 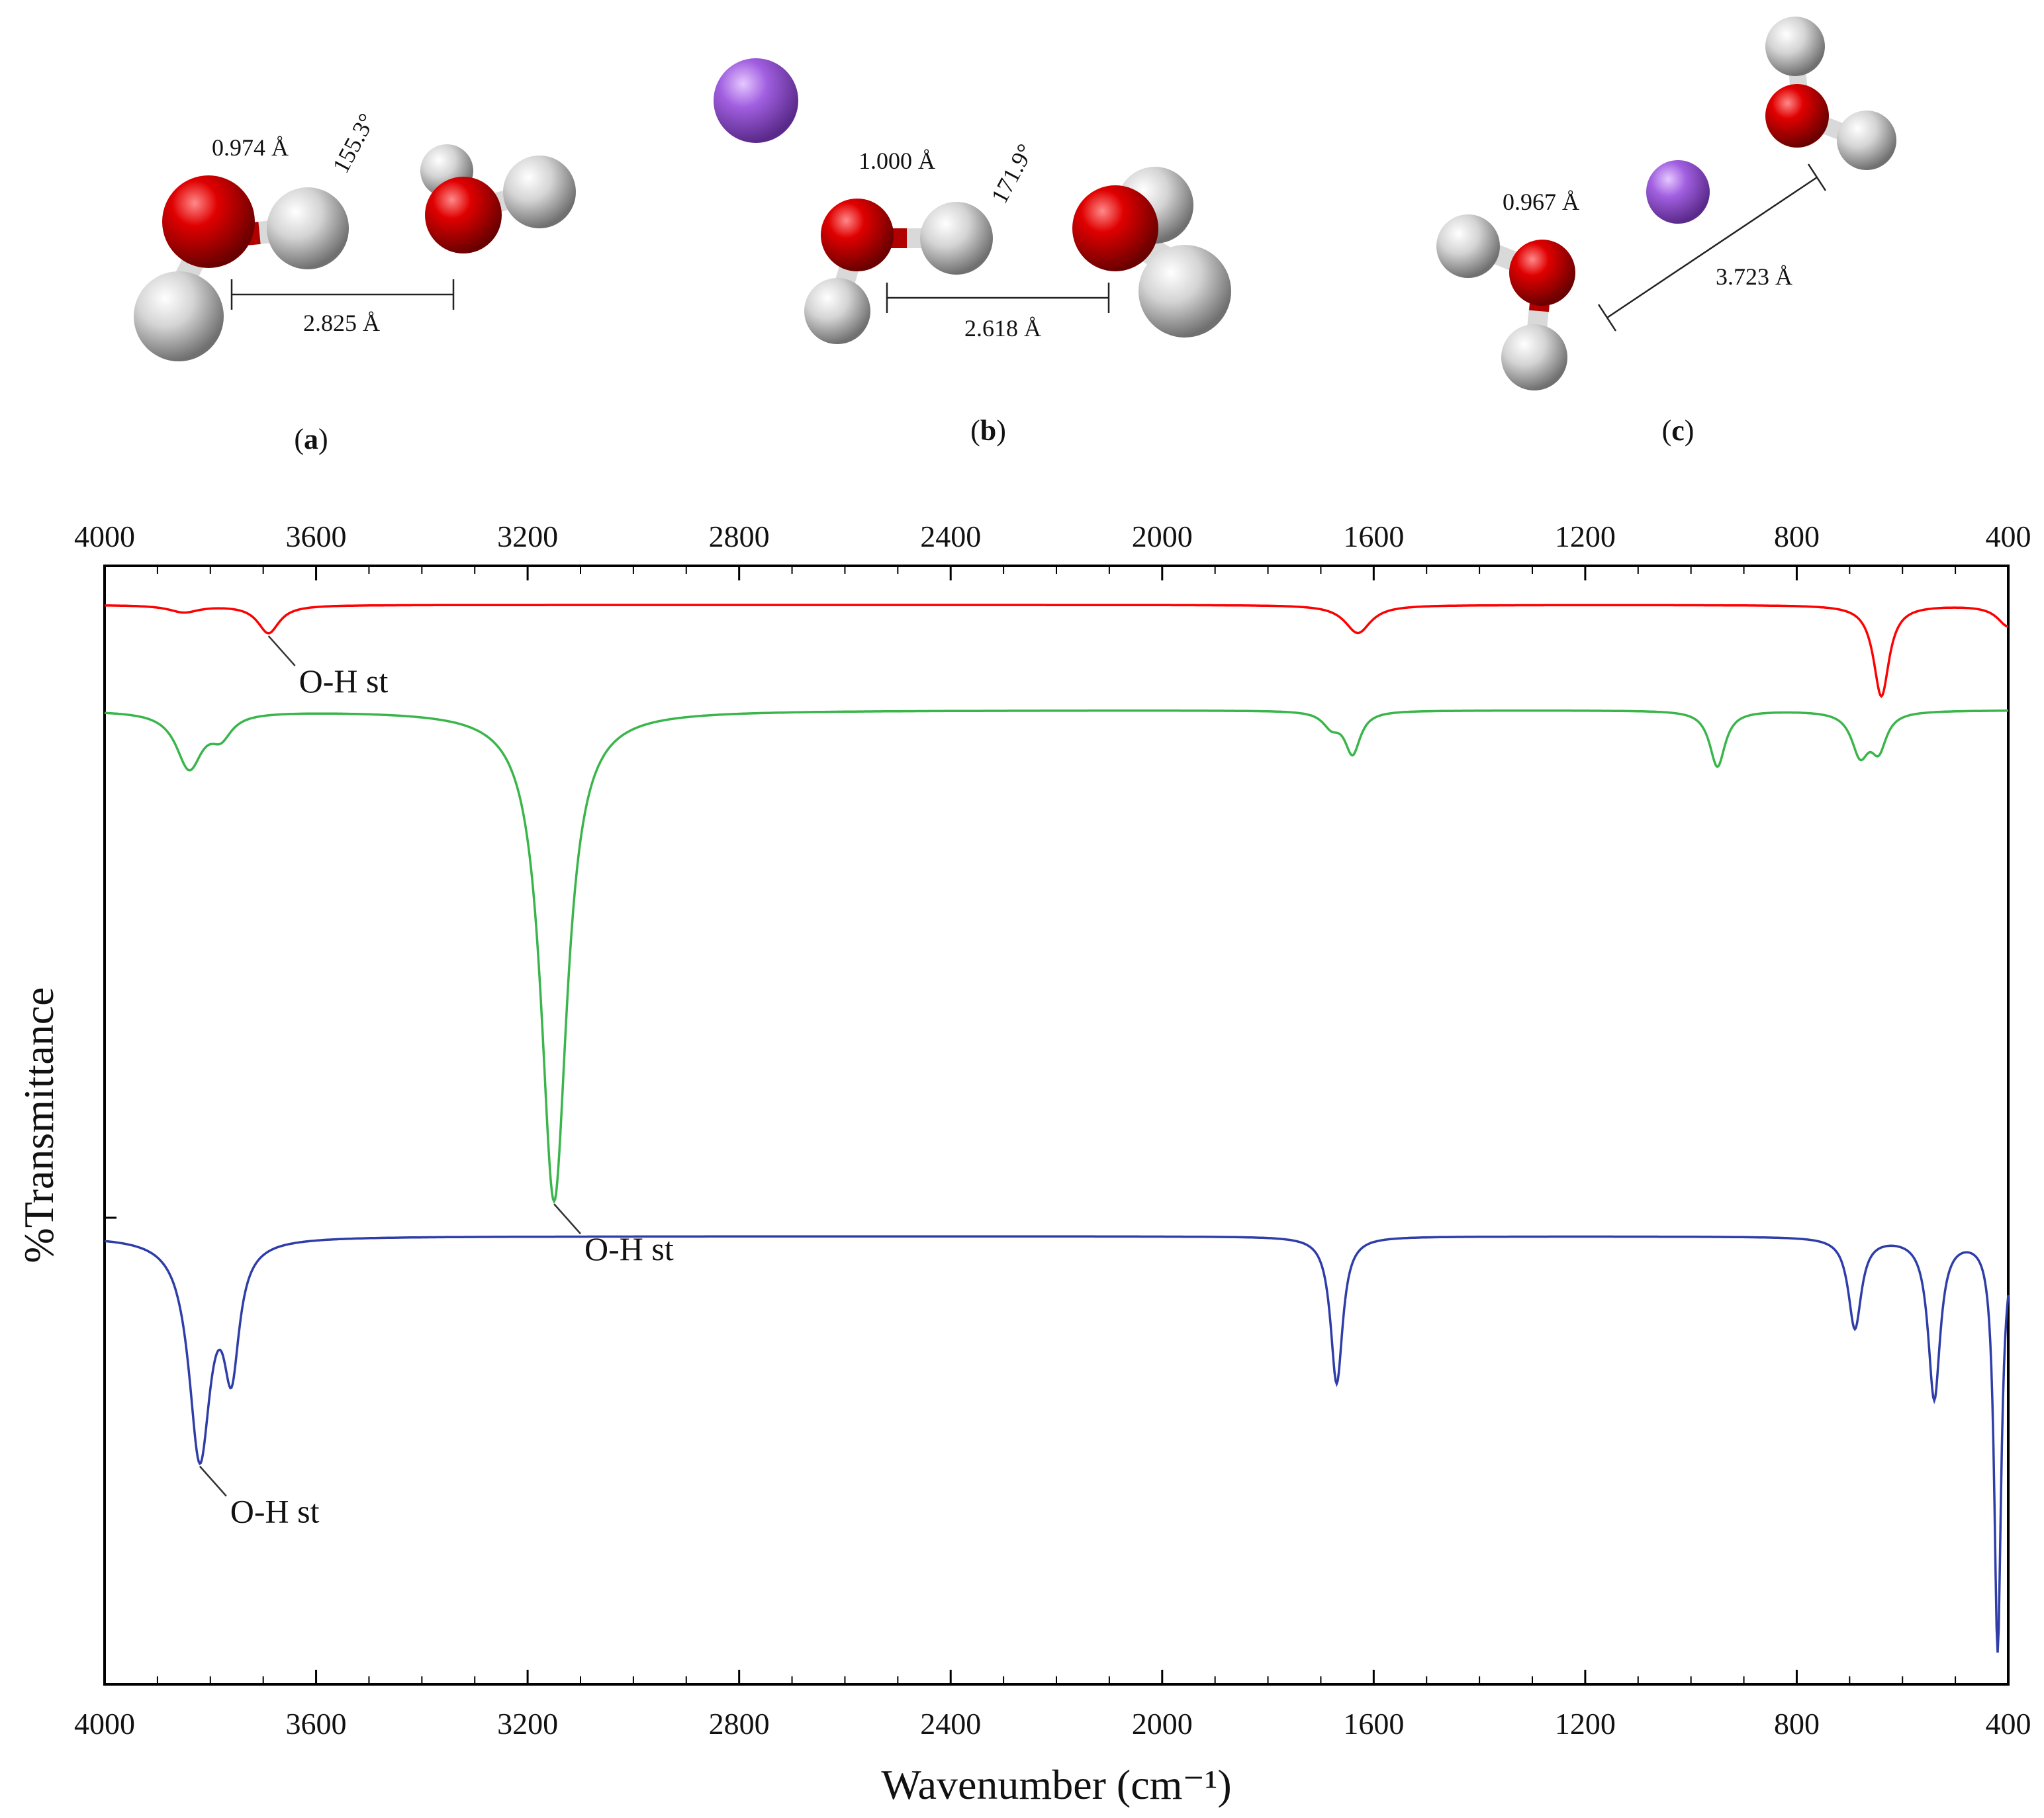 I want to click on distance-label: 3.723 Å, so click(x=1754, y=276).